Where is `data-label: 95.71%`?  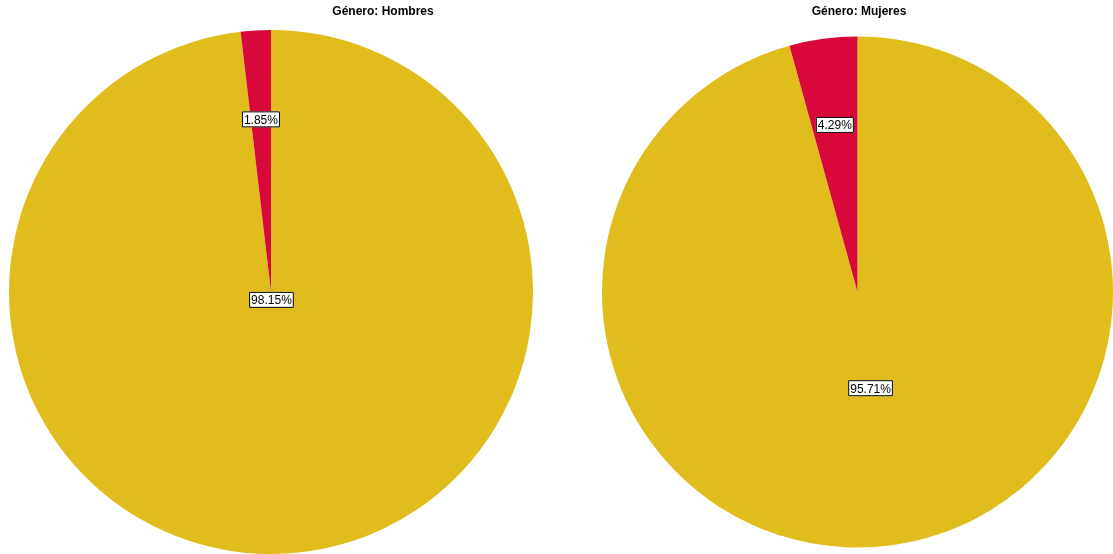 data-label: 95.71% is located at coordinates (871, 388).